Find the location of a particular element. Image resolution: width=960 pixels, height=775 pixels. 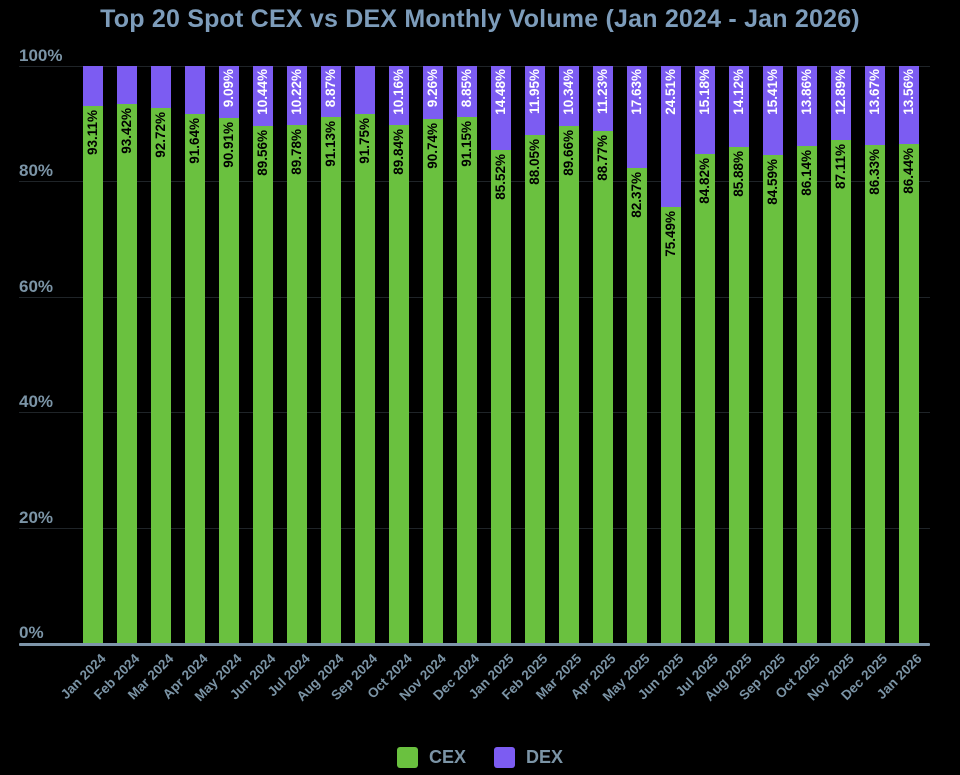

legend-swatch-dex is located at coordinates (504, 757).